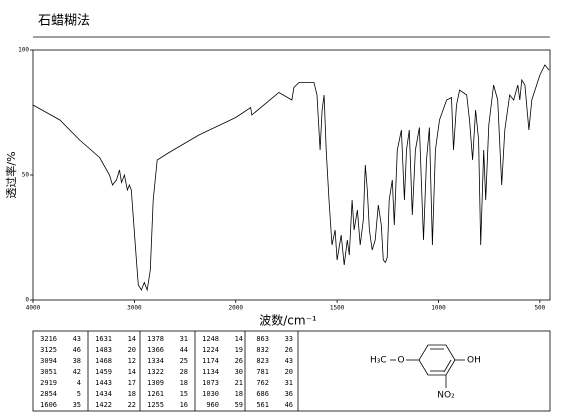 This screenshot has width=570, height=417. Describe the element at coordinates (33, 308) in the screenshot. I see `x-tick-label: 4000` at that location.